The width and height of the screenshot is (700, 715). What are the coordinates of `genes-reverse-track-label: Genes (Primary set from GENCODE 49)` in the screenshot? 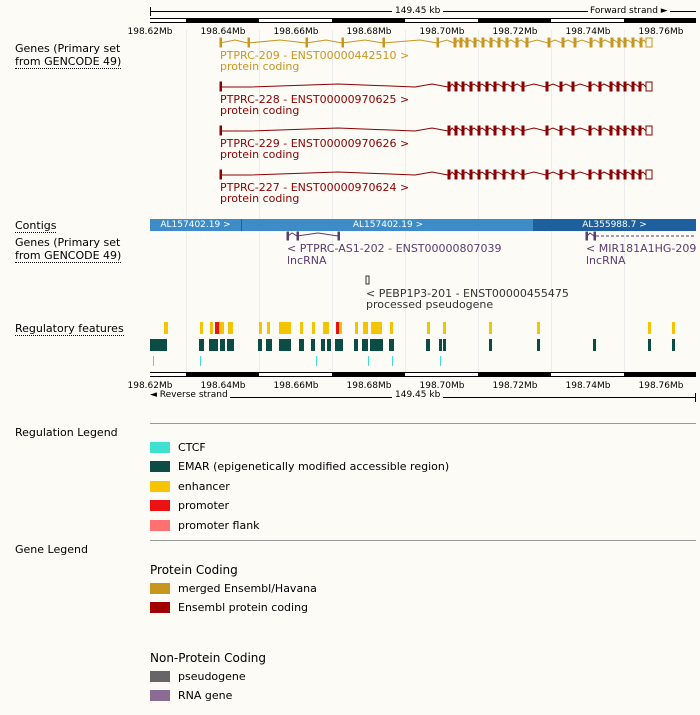 It's located at (68, 249).